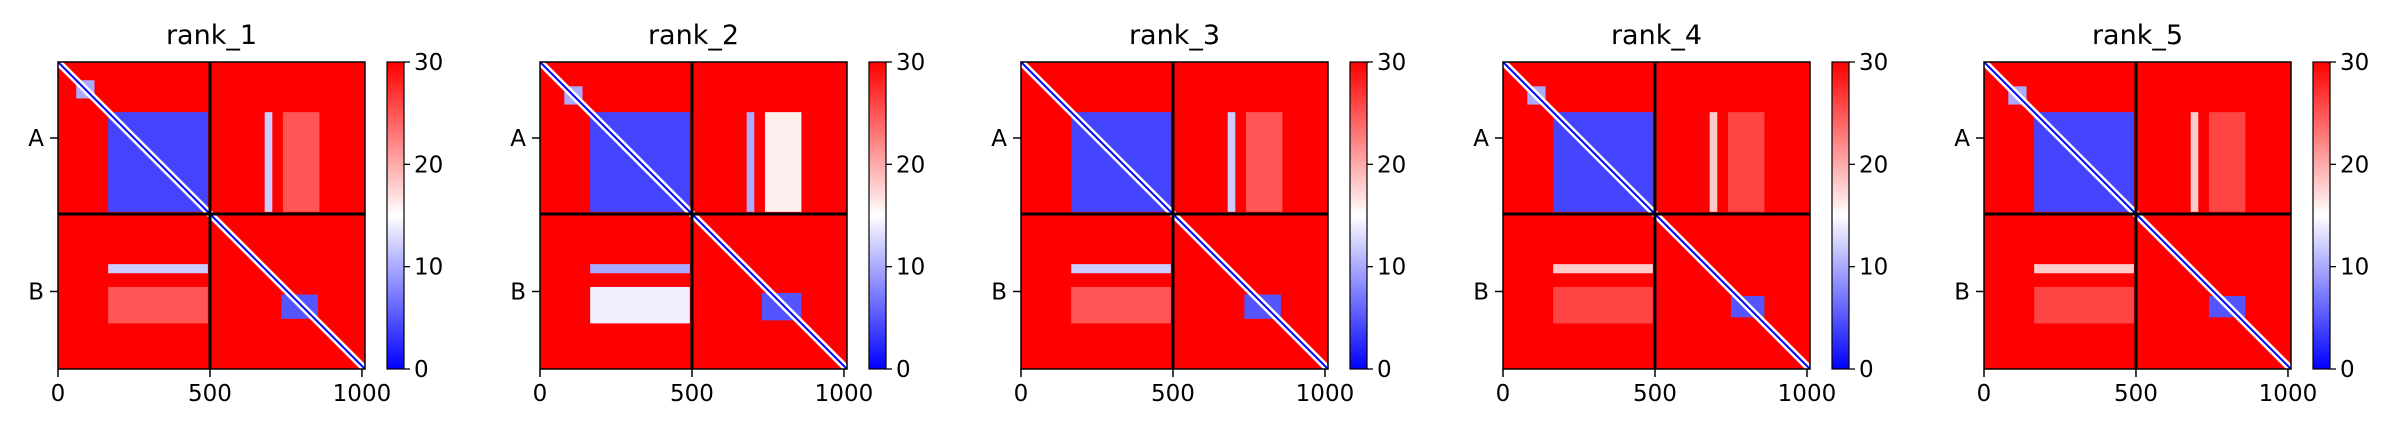  What do you see at coordinates (211, 35) in the screenshot?
I see `panel-title: rank_1` at bounding box center [211, 35].